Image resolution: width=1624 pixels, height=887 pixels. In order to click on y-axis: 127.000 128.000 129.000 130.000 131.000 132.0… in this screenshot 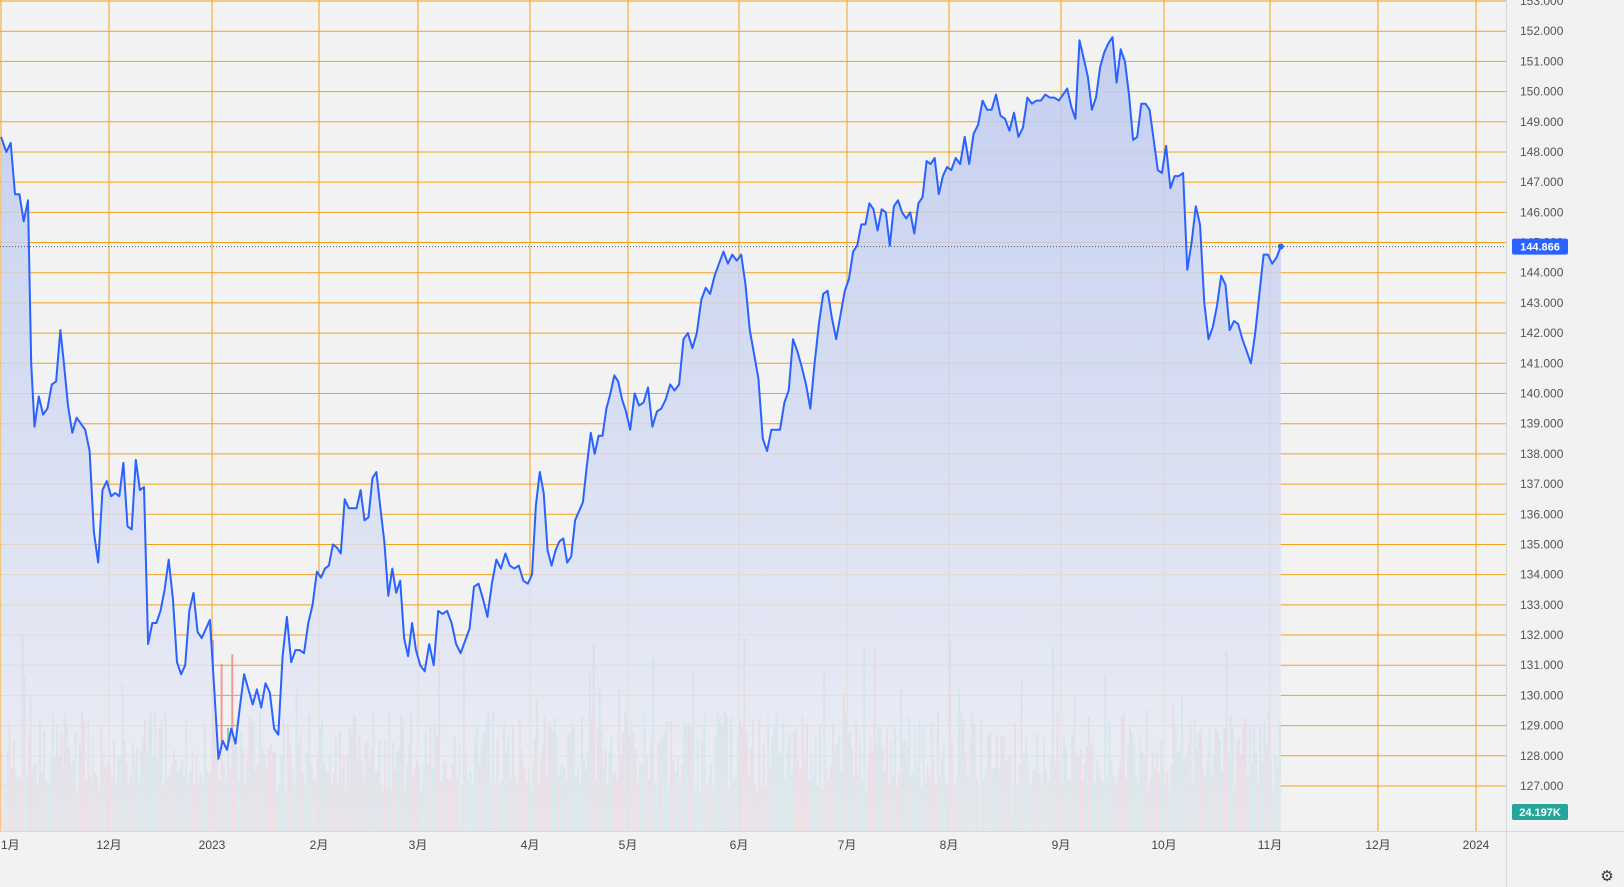, I will do `click(1542, 396)`.